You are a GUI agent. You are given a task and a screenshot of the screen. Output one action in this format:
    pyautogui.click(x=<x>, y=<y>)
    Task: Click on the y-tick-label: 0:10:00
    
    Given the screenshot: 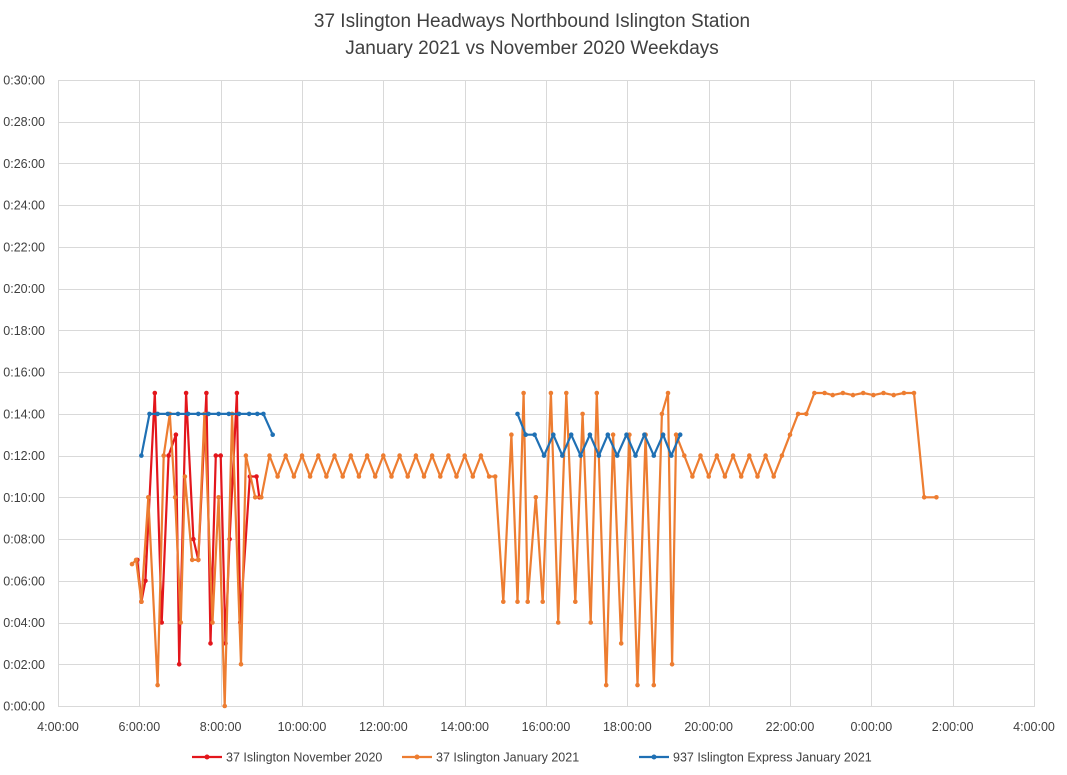 What is the action you would take?
    pyautogui.click(x=24, y=498)
    